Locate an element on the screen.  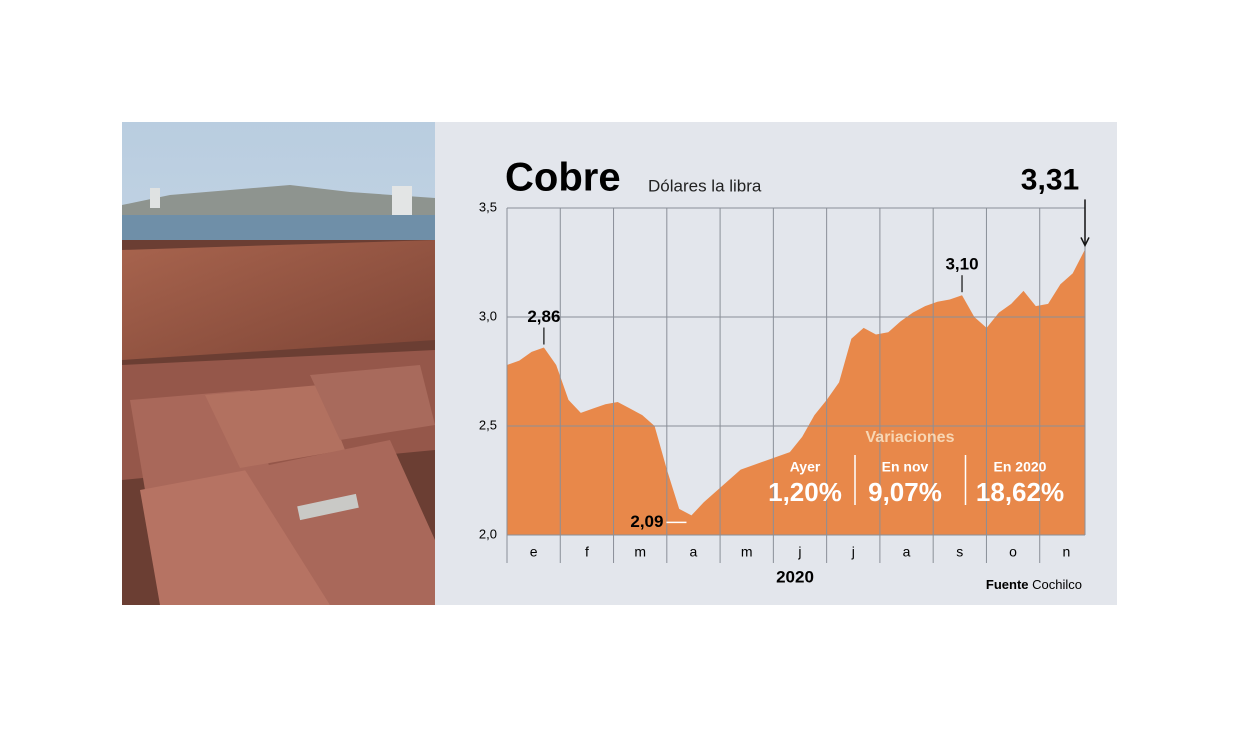
y-tick-label: 3,5 is located at coordinates (488, 206).